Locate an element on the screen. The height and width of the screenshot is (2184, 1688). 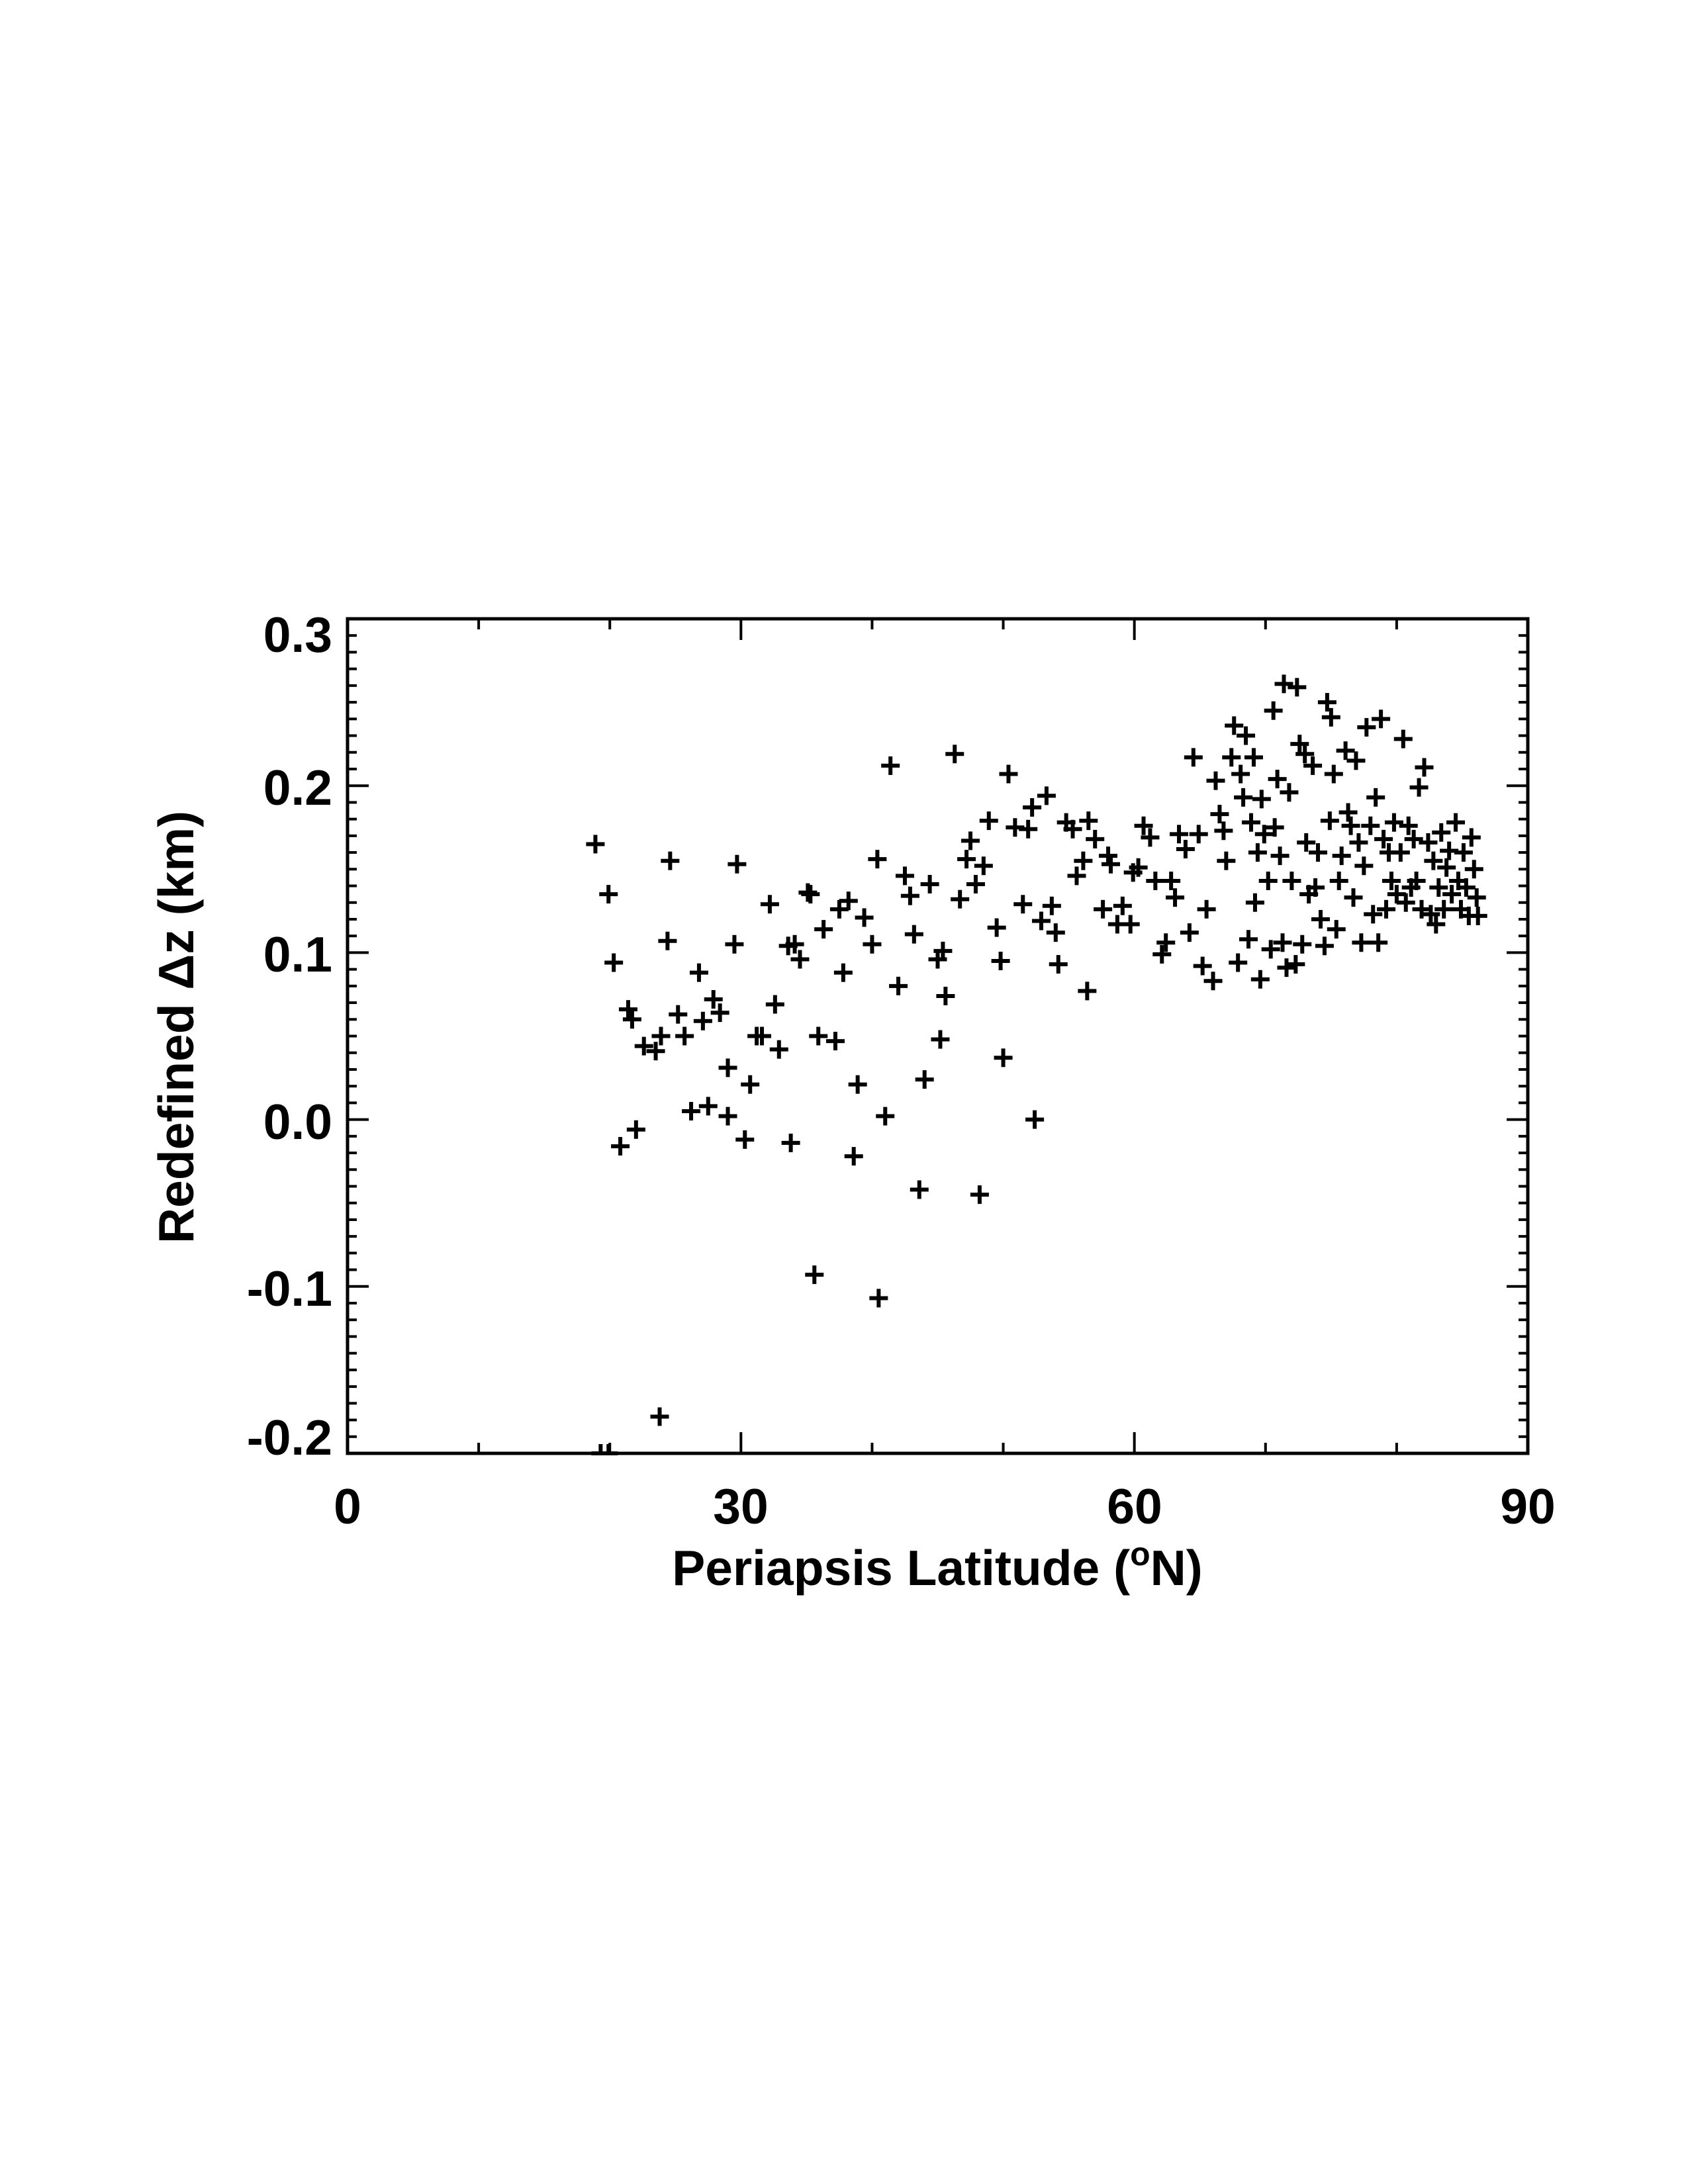
y-tick-label: 0.0 is located at coordinates (297, 1122).